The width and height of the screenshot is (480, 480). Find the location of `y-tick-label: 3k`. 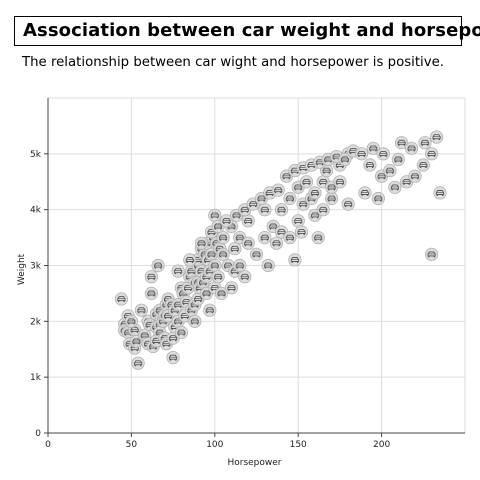

y-tick-label: 3k is located at coordinates (36, 267).